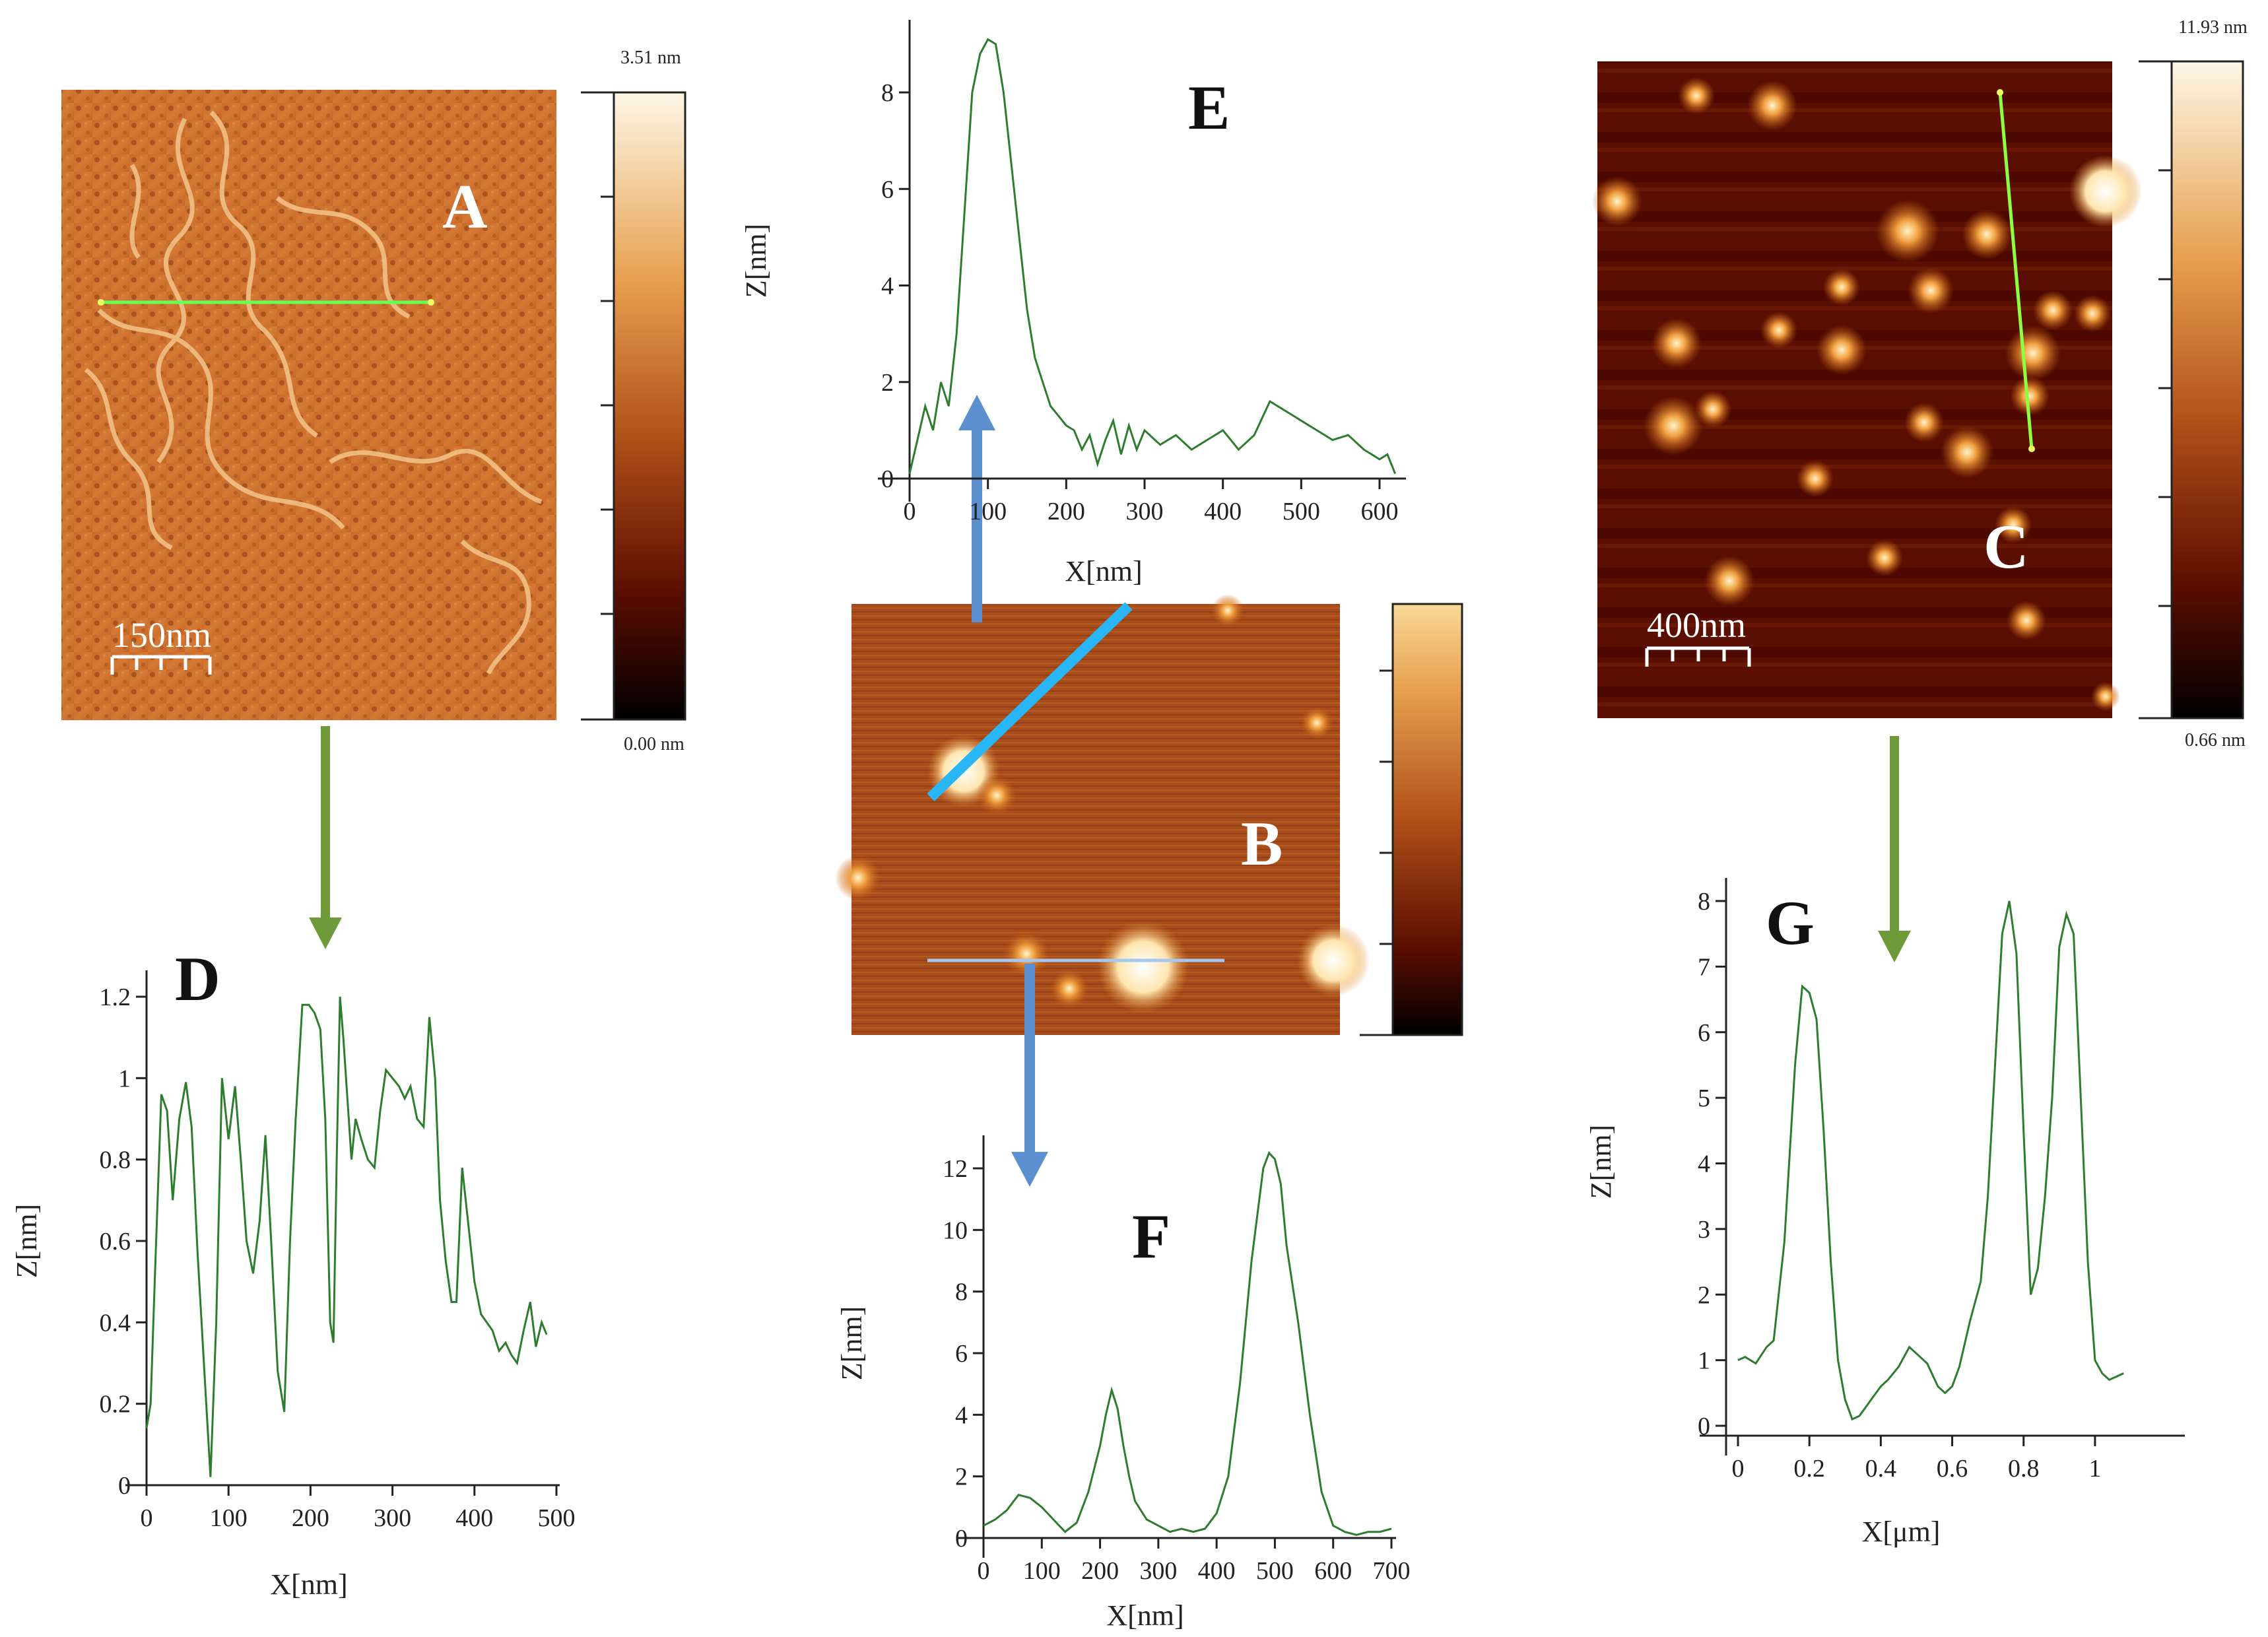 The height and width of the screenshot is (1637, 2268). I want to click on scale-bar-c, so click(1698, 656).